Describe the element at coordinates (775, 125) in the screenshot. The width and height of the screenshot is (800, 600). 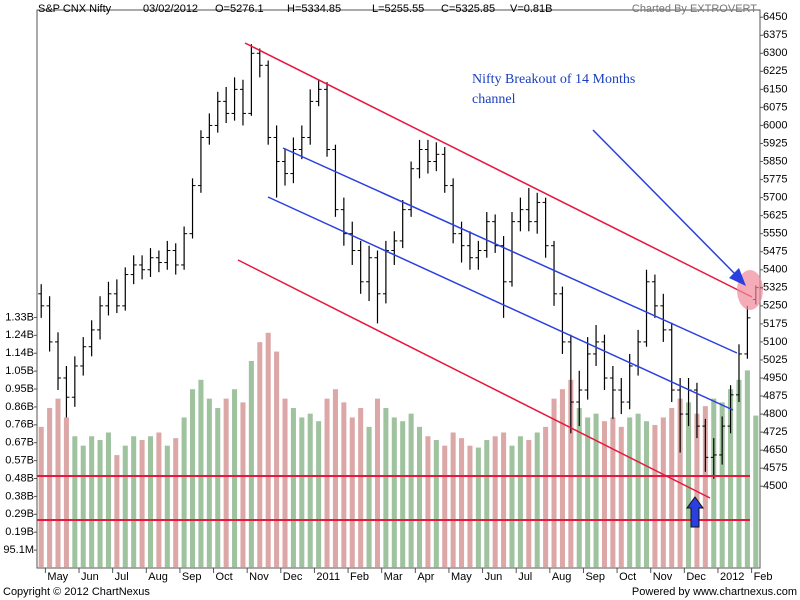
I see `y-tick-label: 6000` at that location.